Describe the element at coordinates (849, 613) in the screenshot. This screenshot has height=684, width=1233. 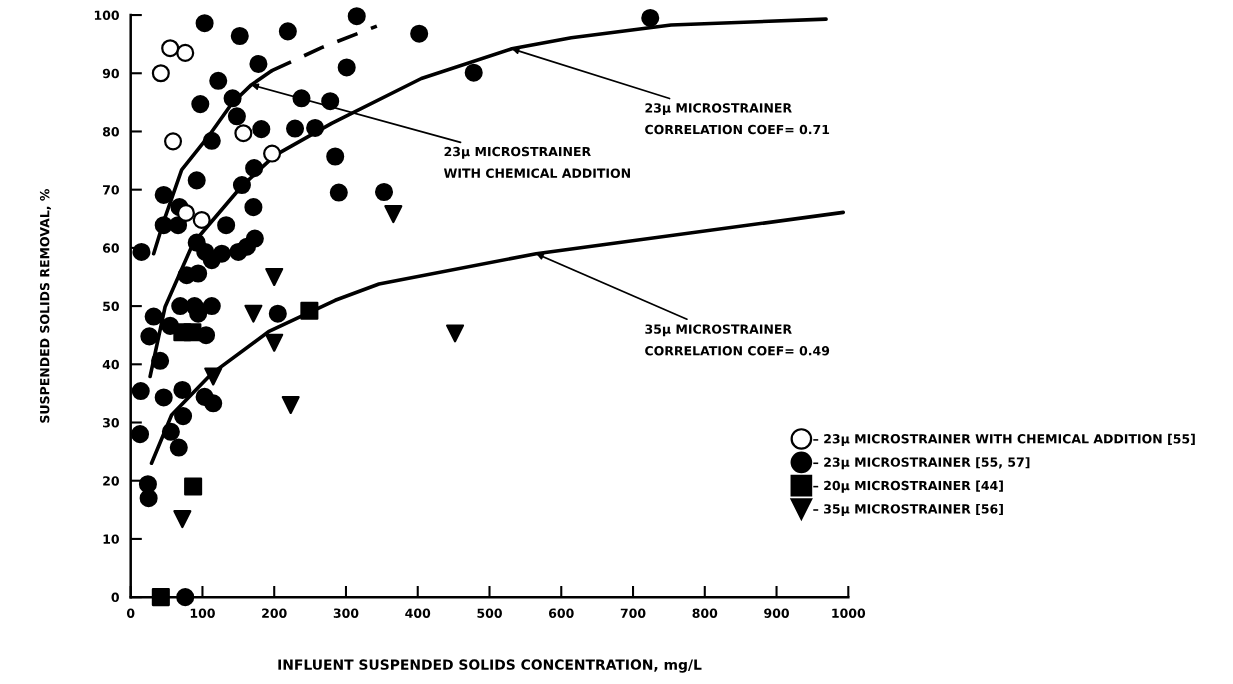
I see `x-tick-label: 1000` at that location.